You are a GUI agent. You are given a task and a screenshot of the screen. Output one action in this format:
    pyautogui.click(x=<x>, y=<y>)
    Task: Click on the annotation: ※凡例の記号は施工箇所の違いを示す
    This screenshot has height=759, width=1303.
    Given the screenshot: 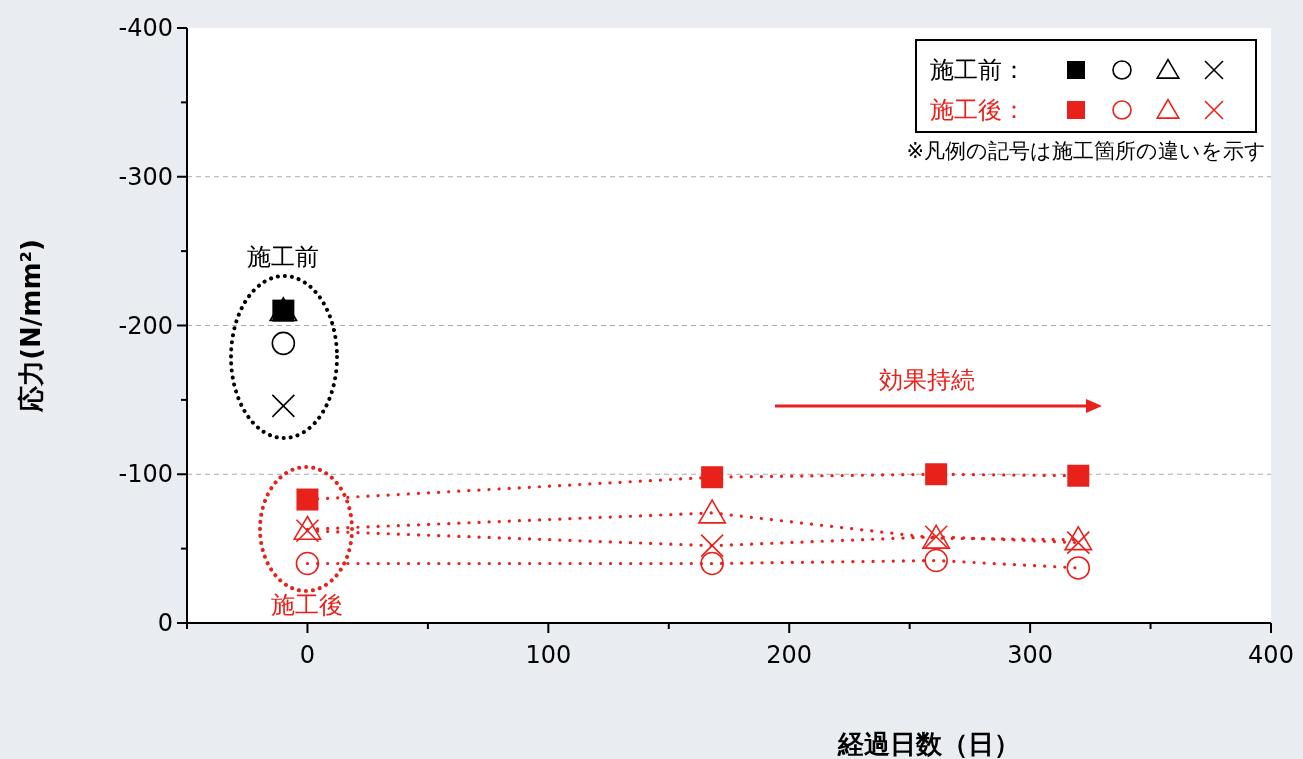 What is the action you would take?
    pyautogui.click(x=1086, y=151)
    